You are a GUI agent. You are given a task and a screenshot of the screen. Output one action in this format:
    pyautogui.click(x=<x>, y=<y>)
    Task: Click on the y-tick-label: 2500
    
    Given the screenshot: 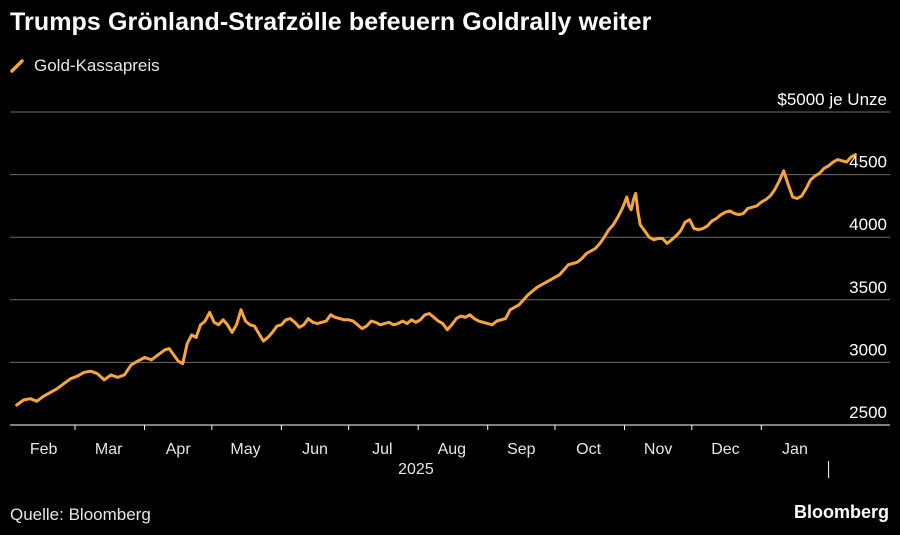 What is the action you would take?
    pyautogui.click(x=868, y=412)
    